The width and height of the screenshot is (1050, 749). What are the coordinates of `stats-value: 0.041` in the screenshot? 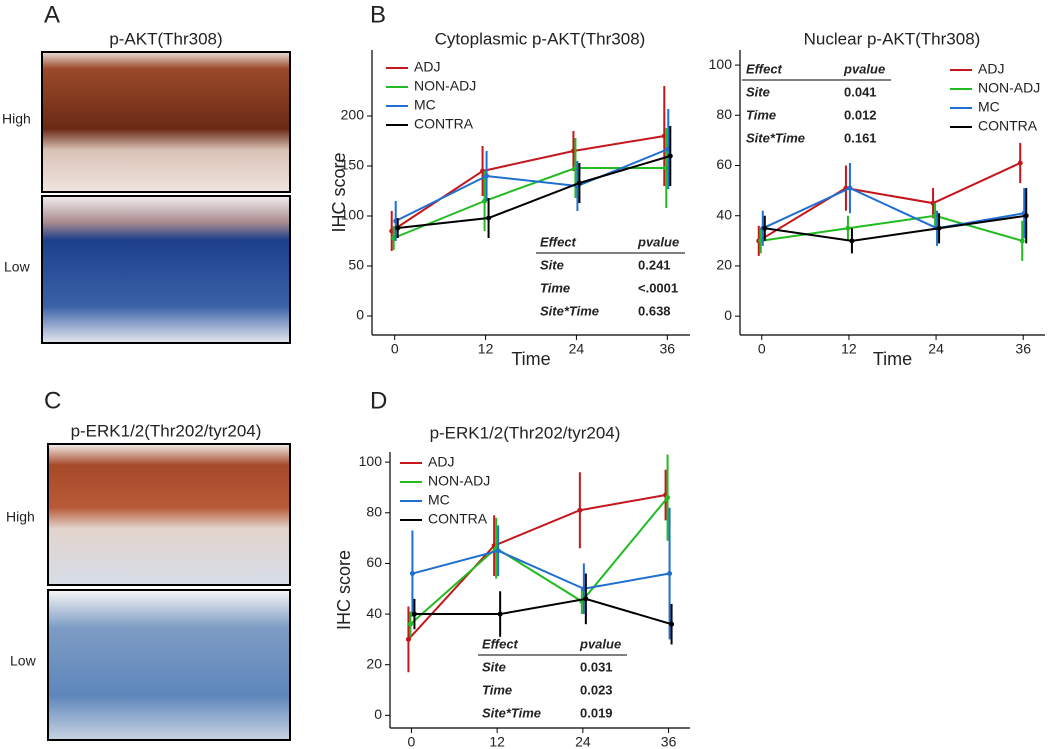 It's located at (860, 91).